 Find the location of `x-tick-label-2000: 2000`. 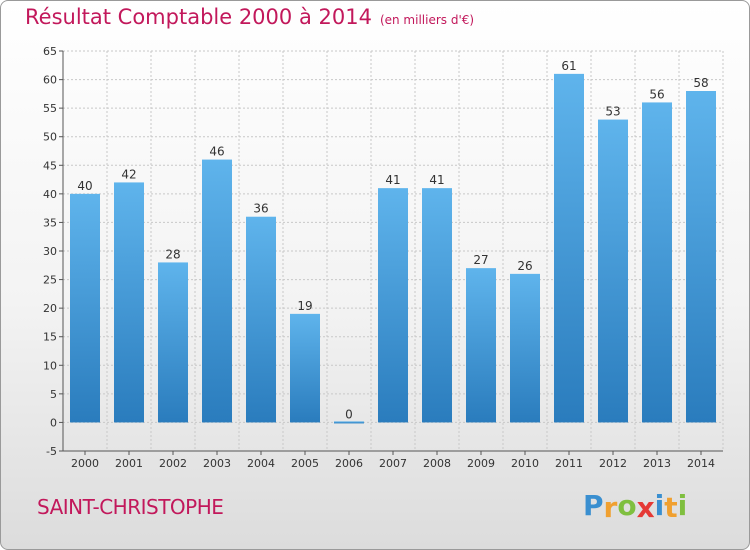

x-tick-label-2000: 2000 is located at coordinates (85, 463).